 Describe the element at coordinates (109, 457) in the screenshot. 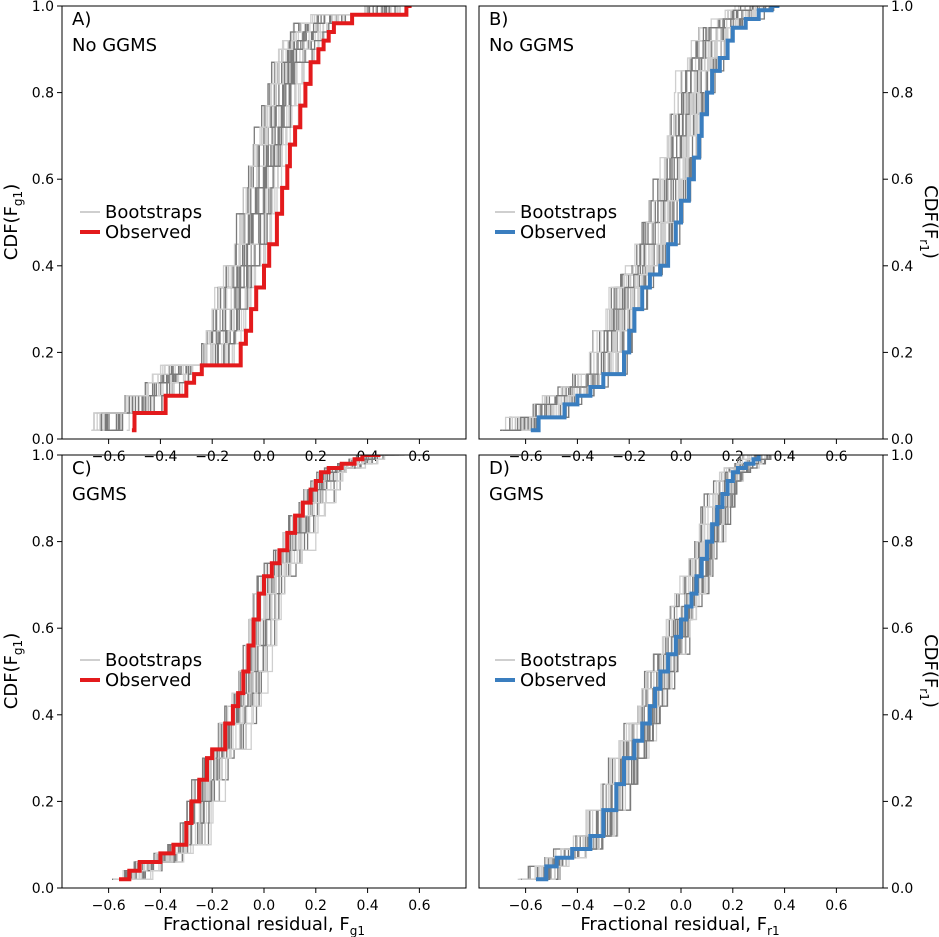

I see `x-tick-label-a: −0.6` at that location.